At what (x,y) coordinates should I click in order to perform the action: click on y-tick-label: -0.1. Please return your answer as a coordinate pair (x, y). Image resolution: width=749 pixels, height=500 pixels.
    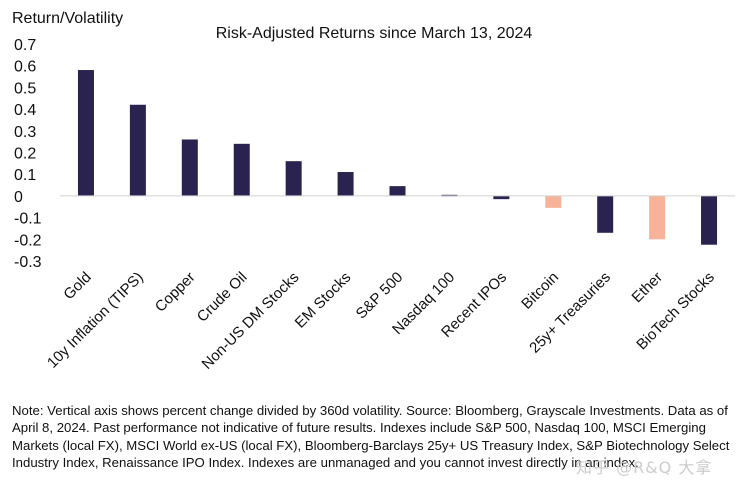
    Looking at the image, I should click on (28, 219).